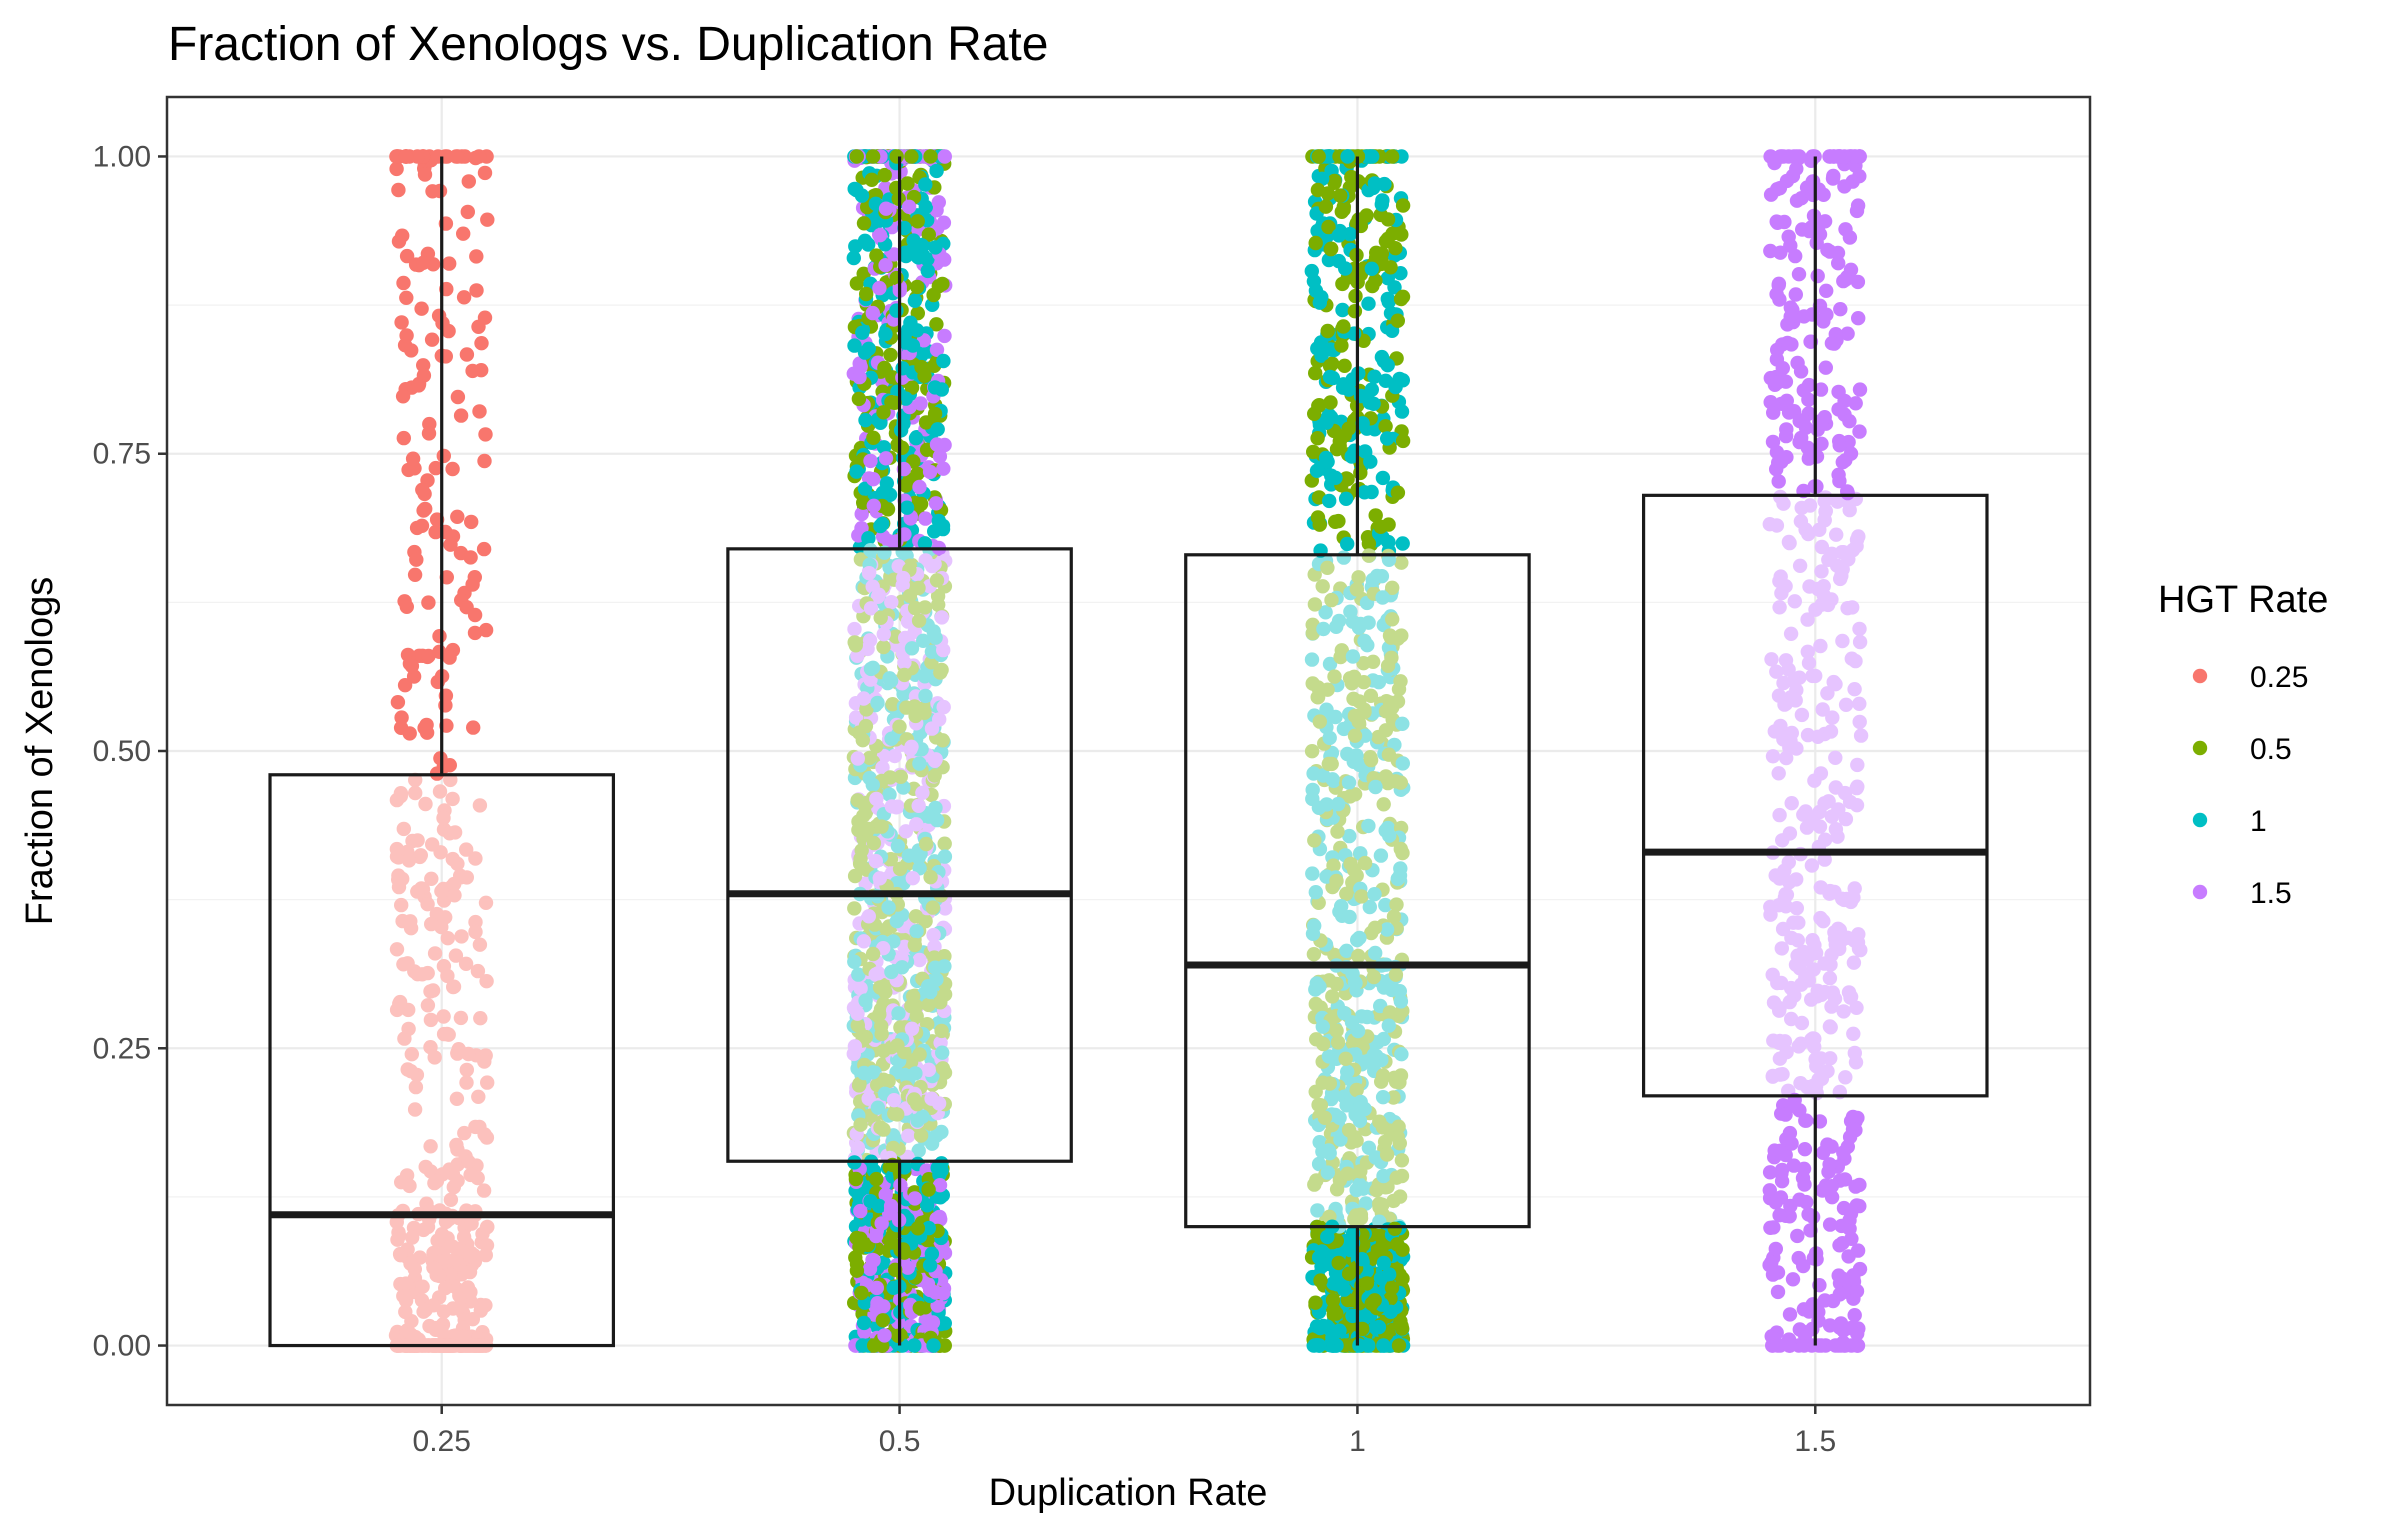 The width and height of the screenshot is (2400, 1530). Describe the element at coordinates (2242, 893) in the screenshot. I see `legend-item: 1.5` at that location.